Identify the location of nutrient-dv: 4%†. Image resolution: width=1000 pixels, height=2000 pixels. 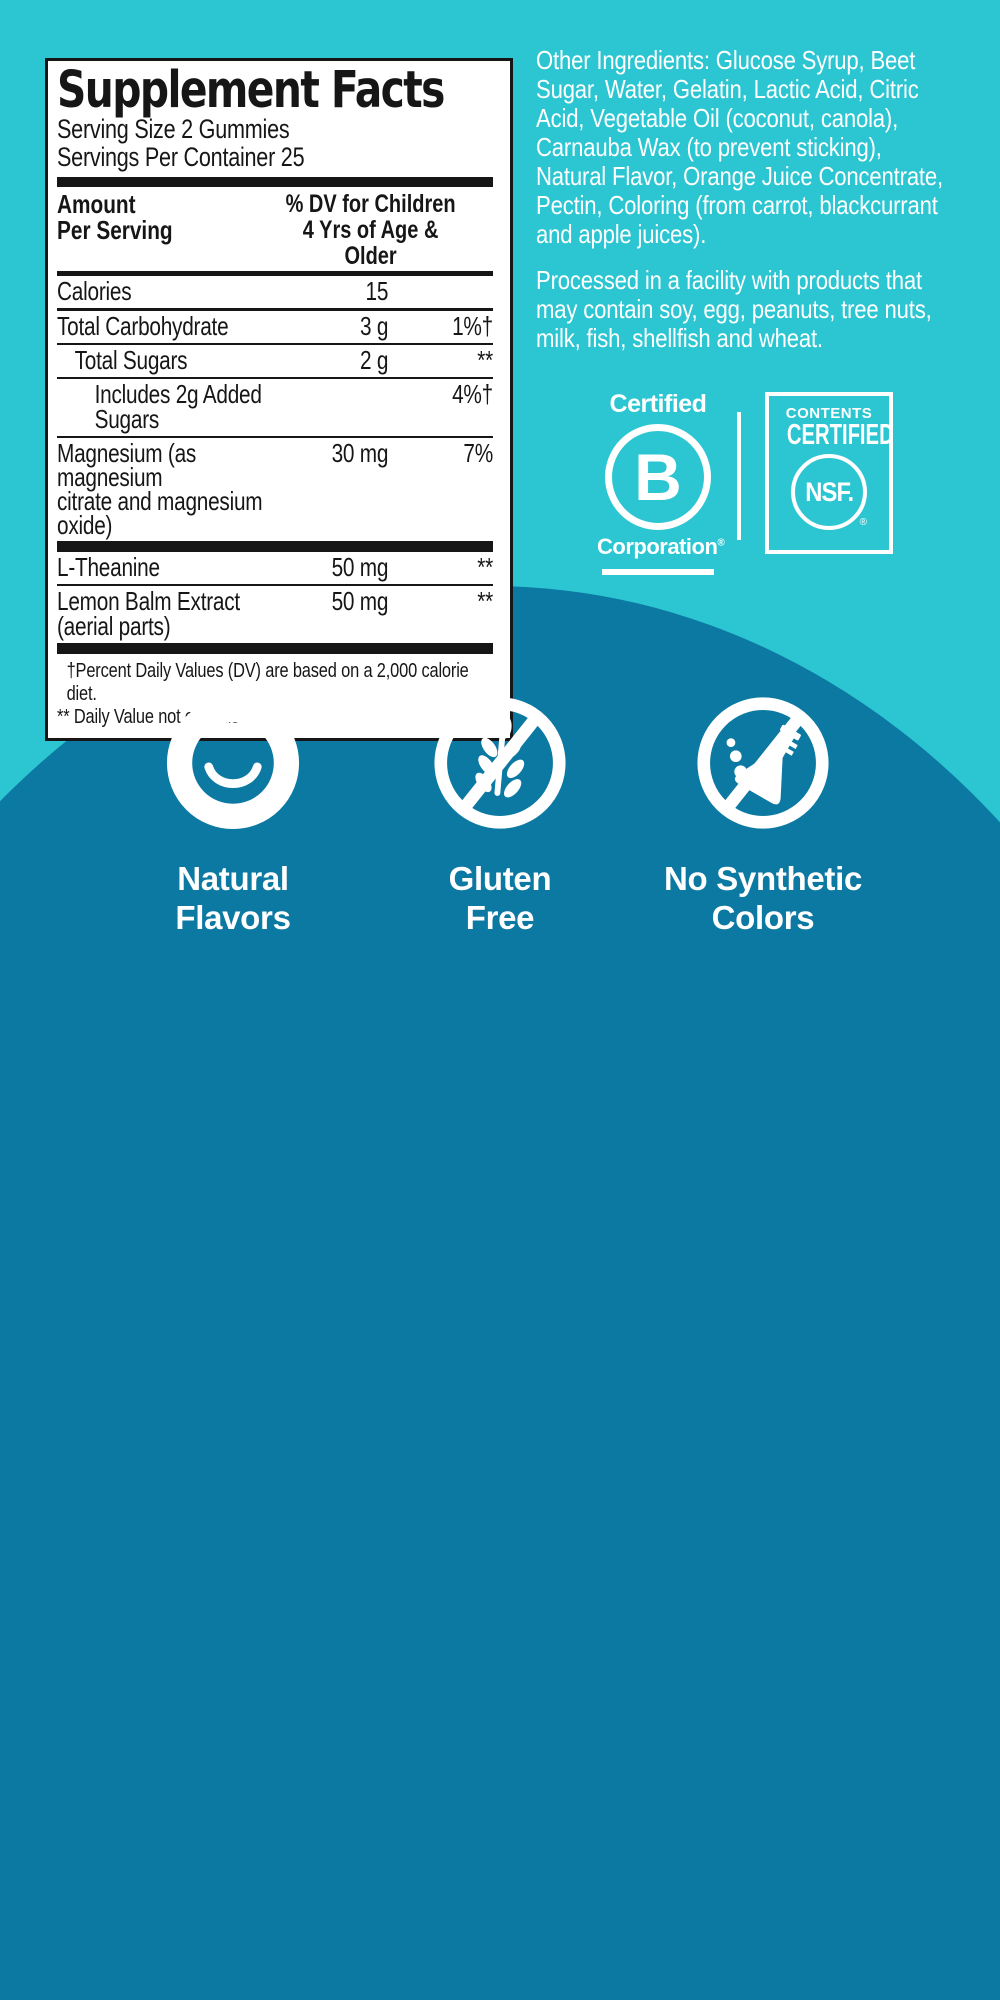
(472, 394).